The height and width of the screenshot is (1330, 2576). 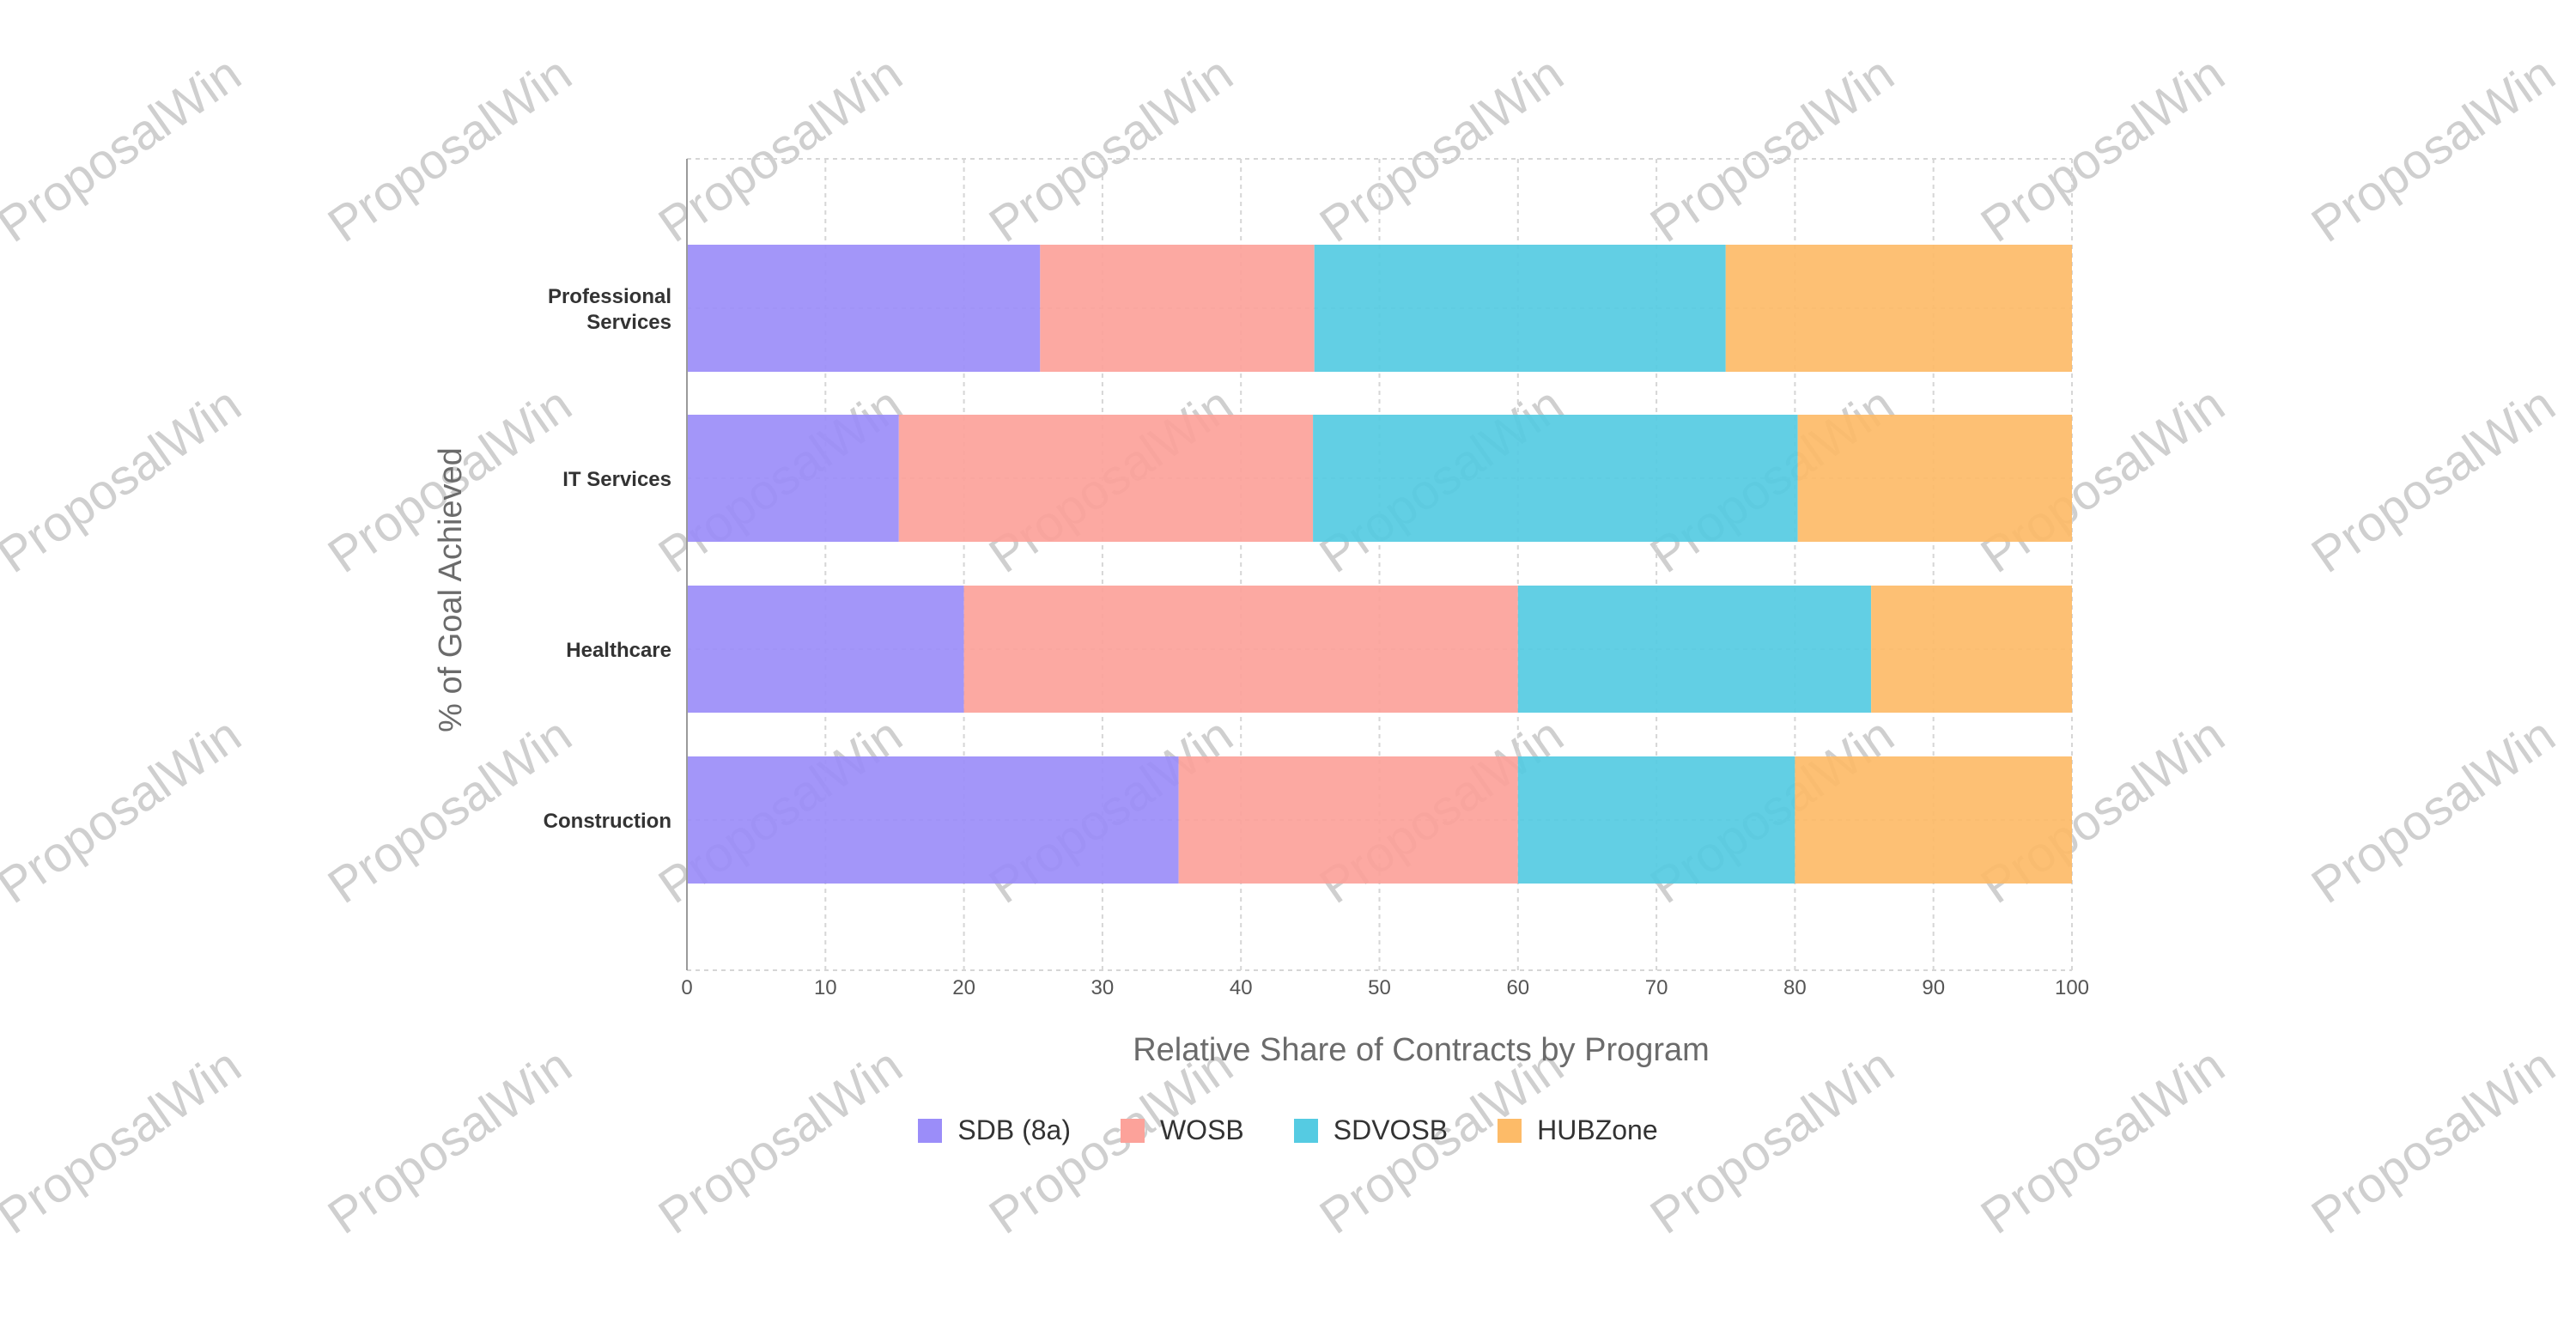 I want to click on y-tick-label: IT Services, so click(x=616, y=479).